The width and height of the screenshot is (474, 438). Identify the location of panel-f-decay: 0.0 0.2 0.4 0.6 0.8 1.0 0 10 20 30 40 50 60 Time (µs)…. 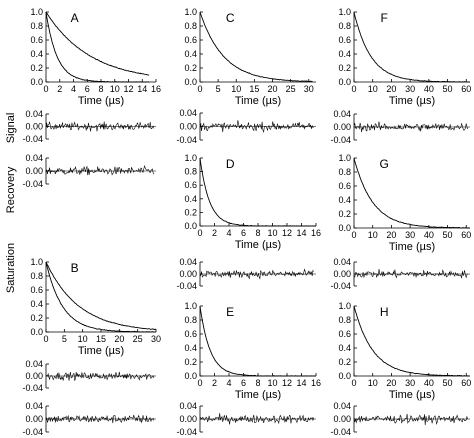
(404, 57).